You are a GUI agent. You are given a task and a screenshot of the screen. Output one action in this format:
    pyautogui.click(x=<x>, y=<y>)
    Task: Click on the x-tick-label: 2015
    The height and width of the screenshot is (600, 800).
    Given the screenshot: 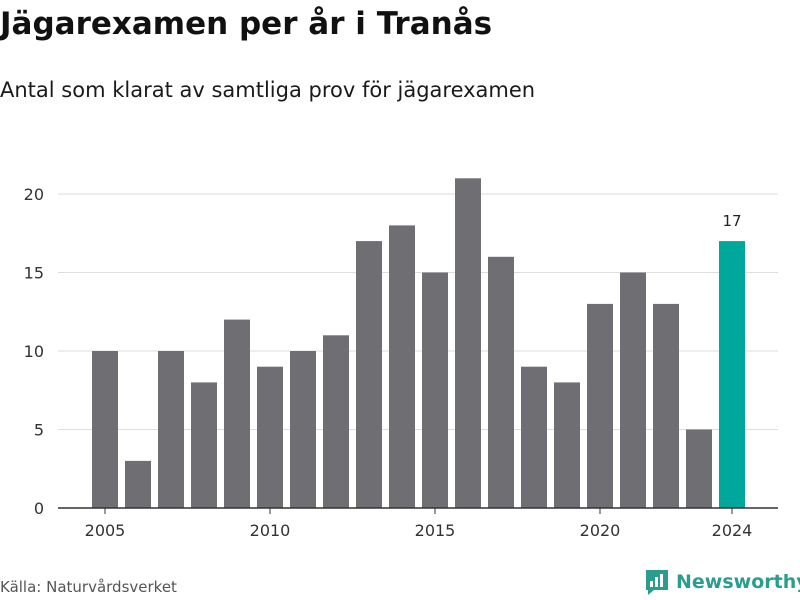 What is the action you would take?
    pyautogui.click(x=435, y=530)
    